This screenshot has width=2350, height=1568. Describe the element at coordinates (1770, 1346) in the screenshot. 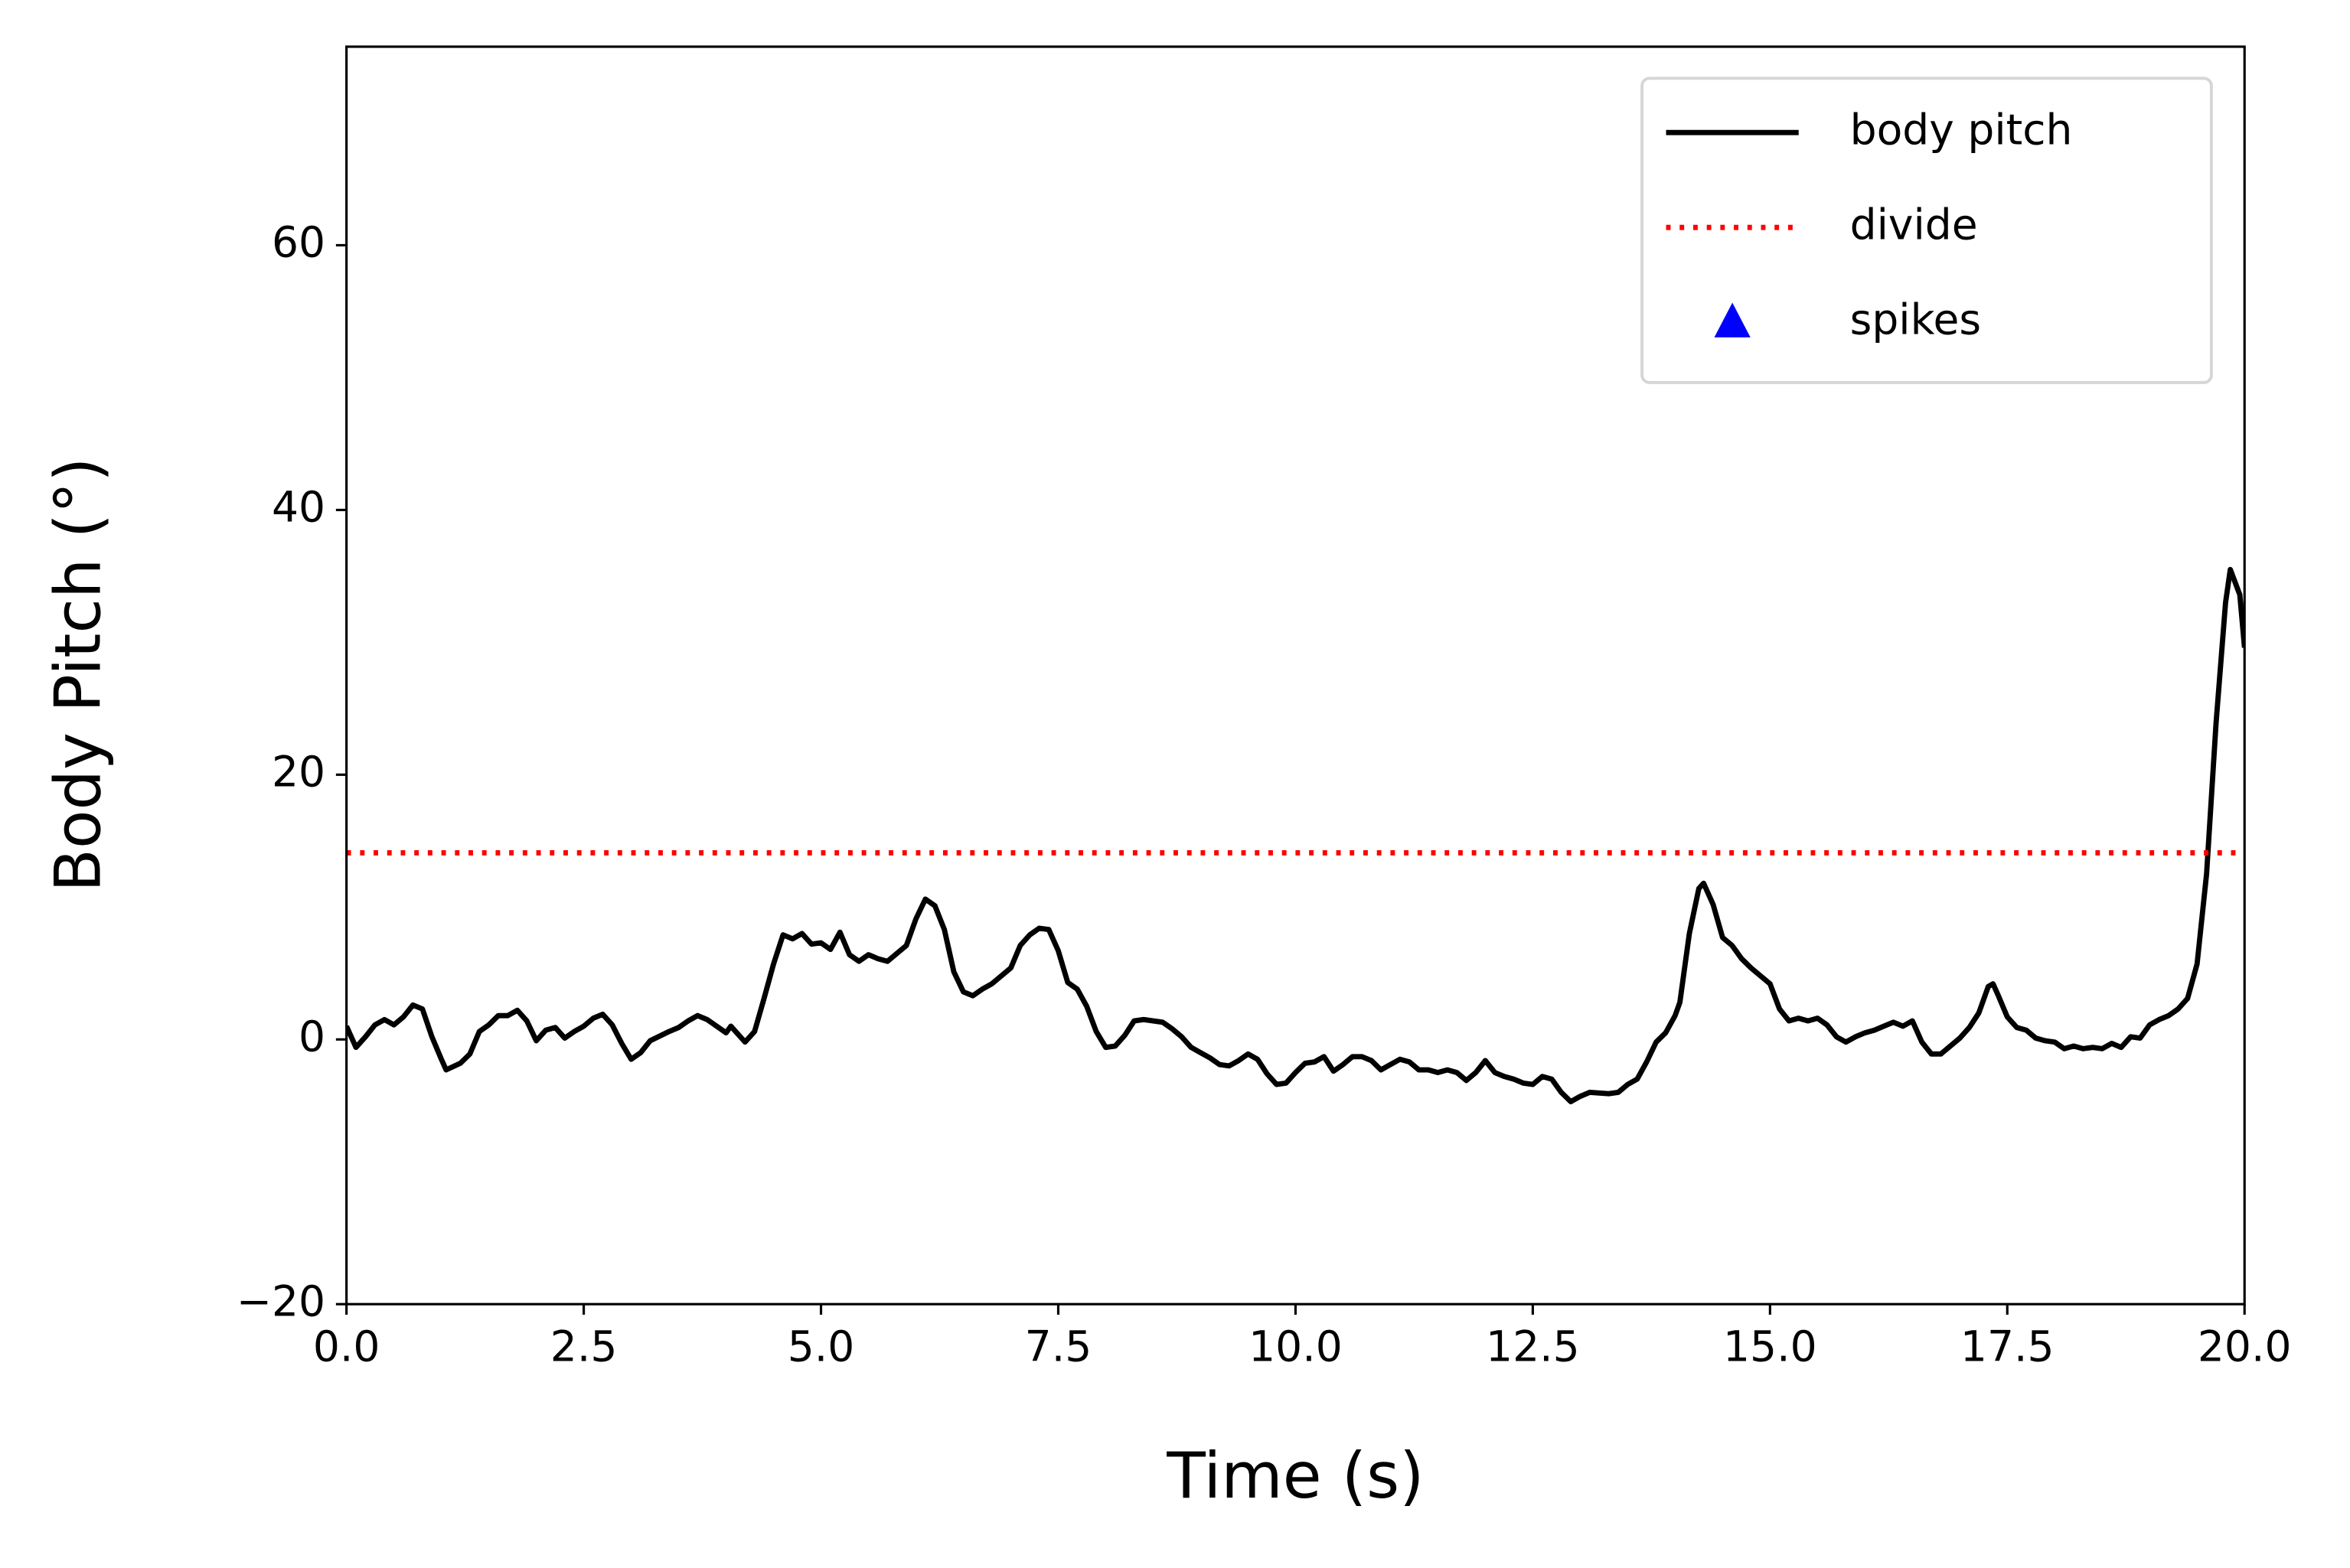

I see `x-tick-label: 15.0` at that location.